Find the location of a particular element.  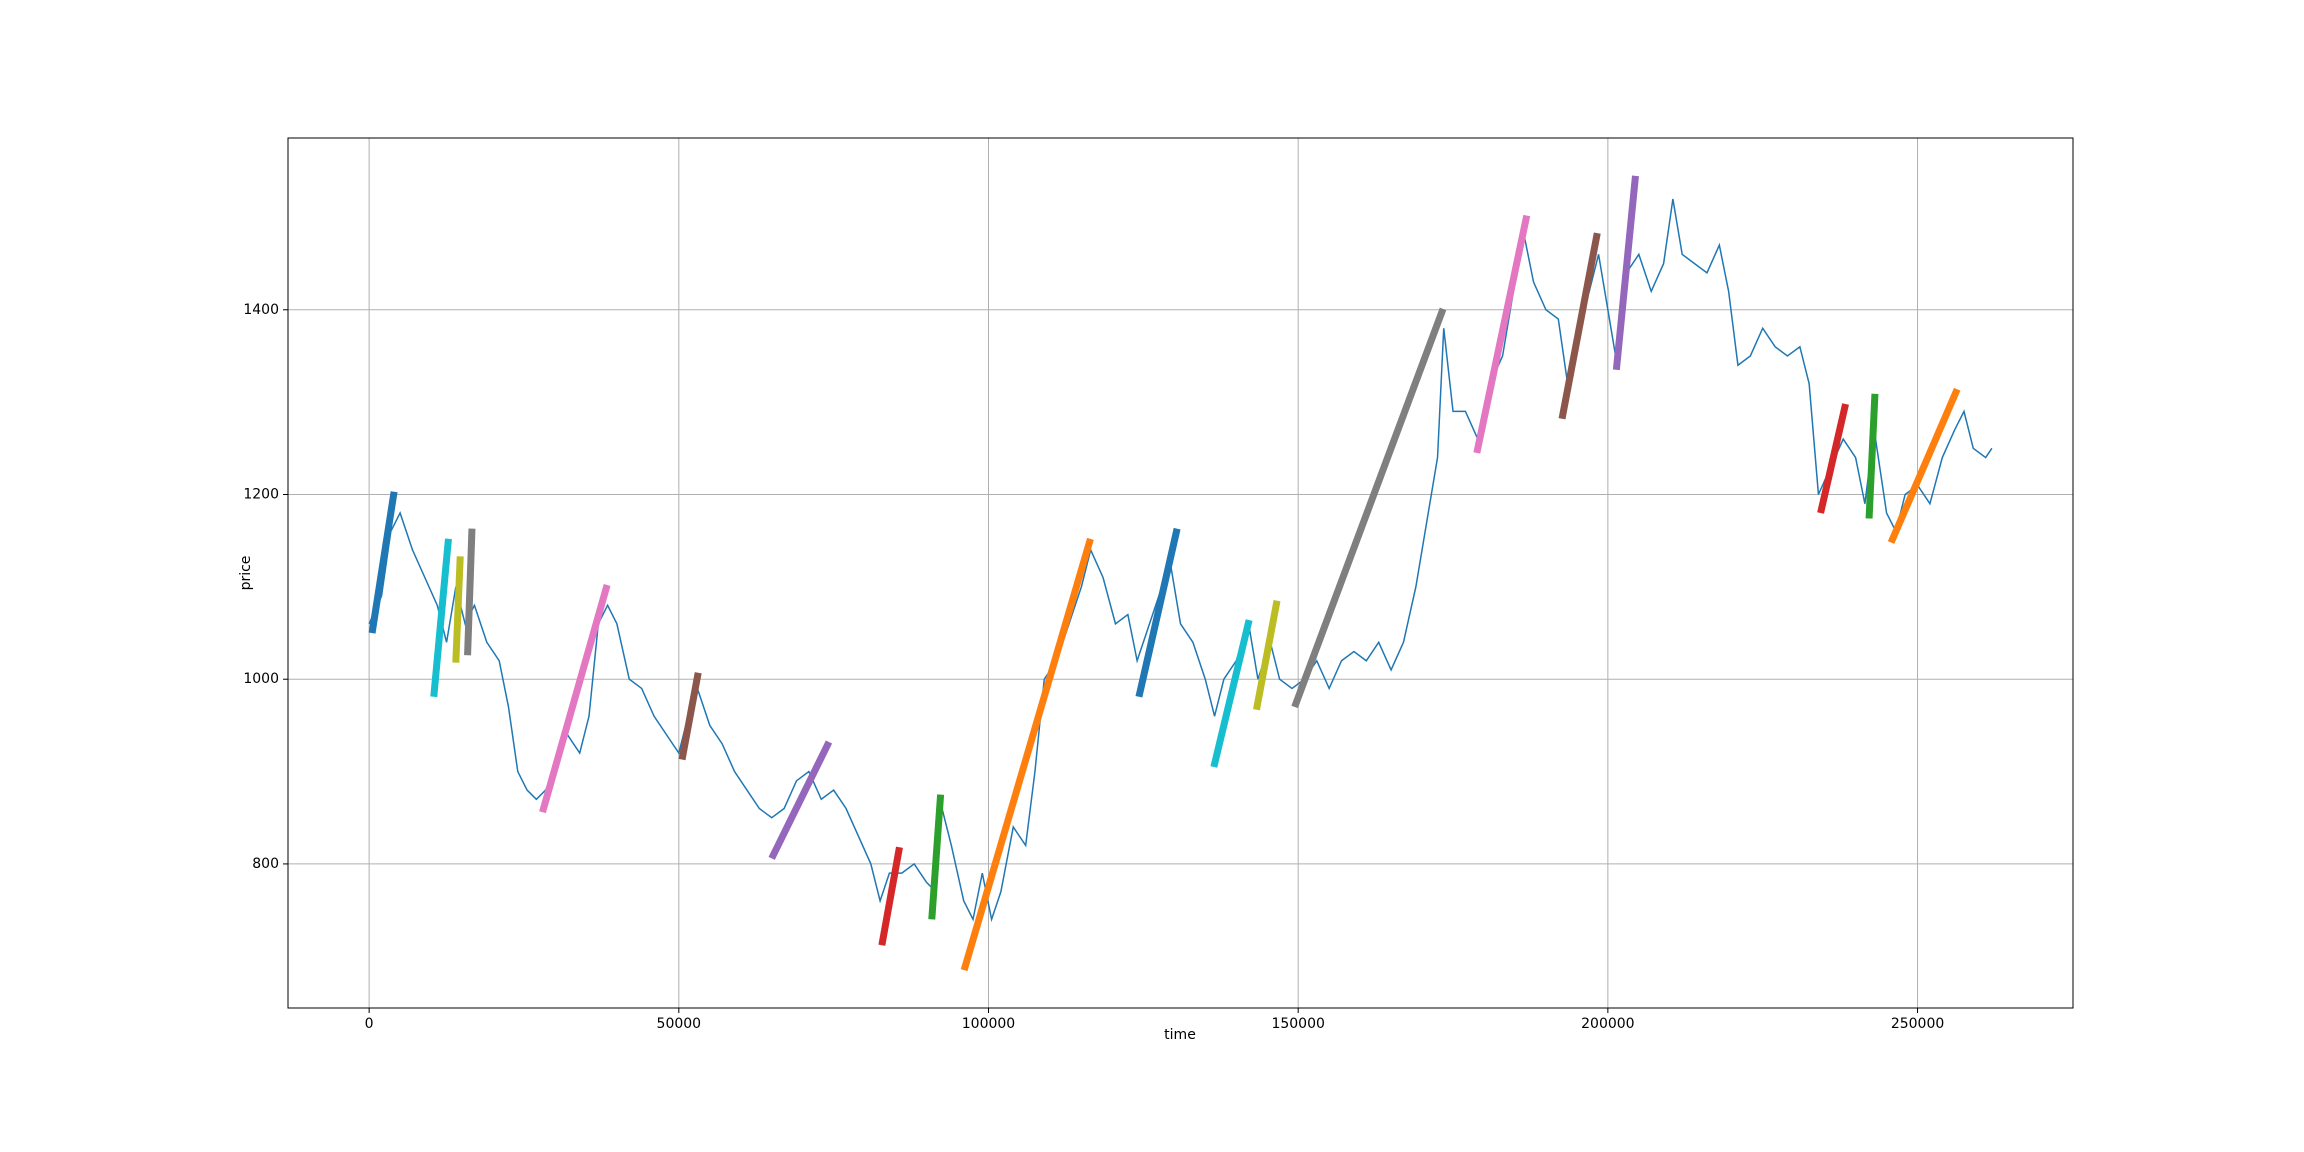

x-axis-label: time is located at coordinates (1180, 1035).